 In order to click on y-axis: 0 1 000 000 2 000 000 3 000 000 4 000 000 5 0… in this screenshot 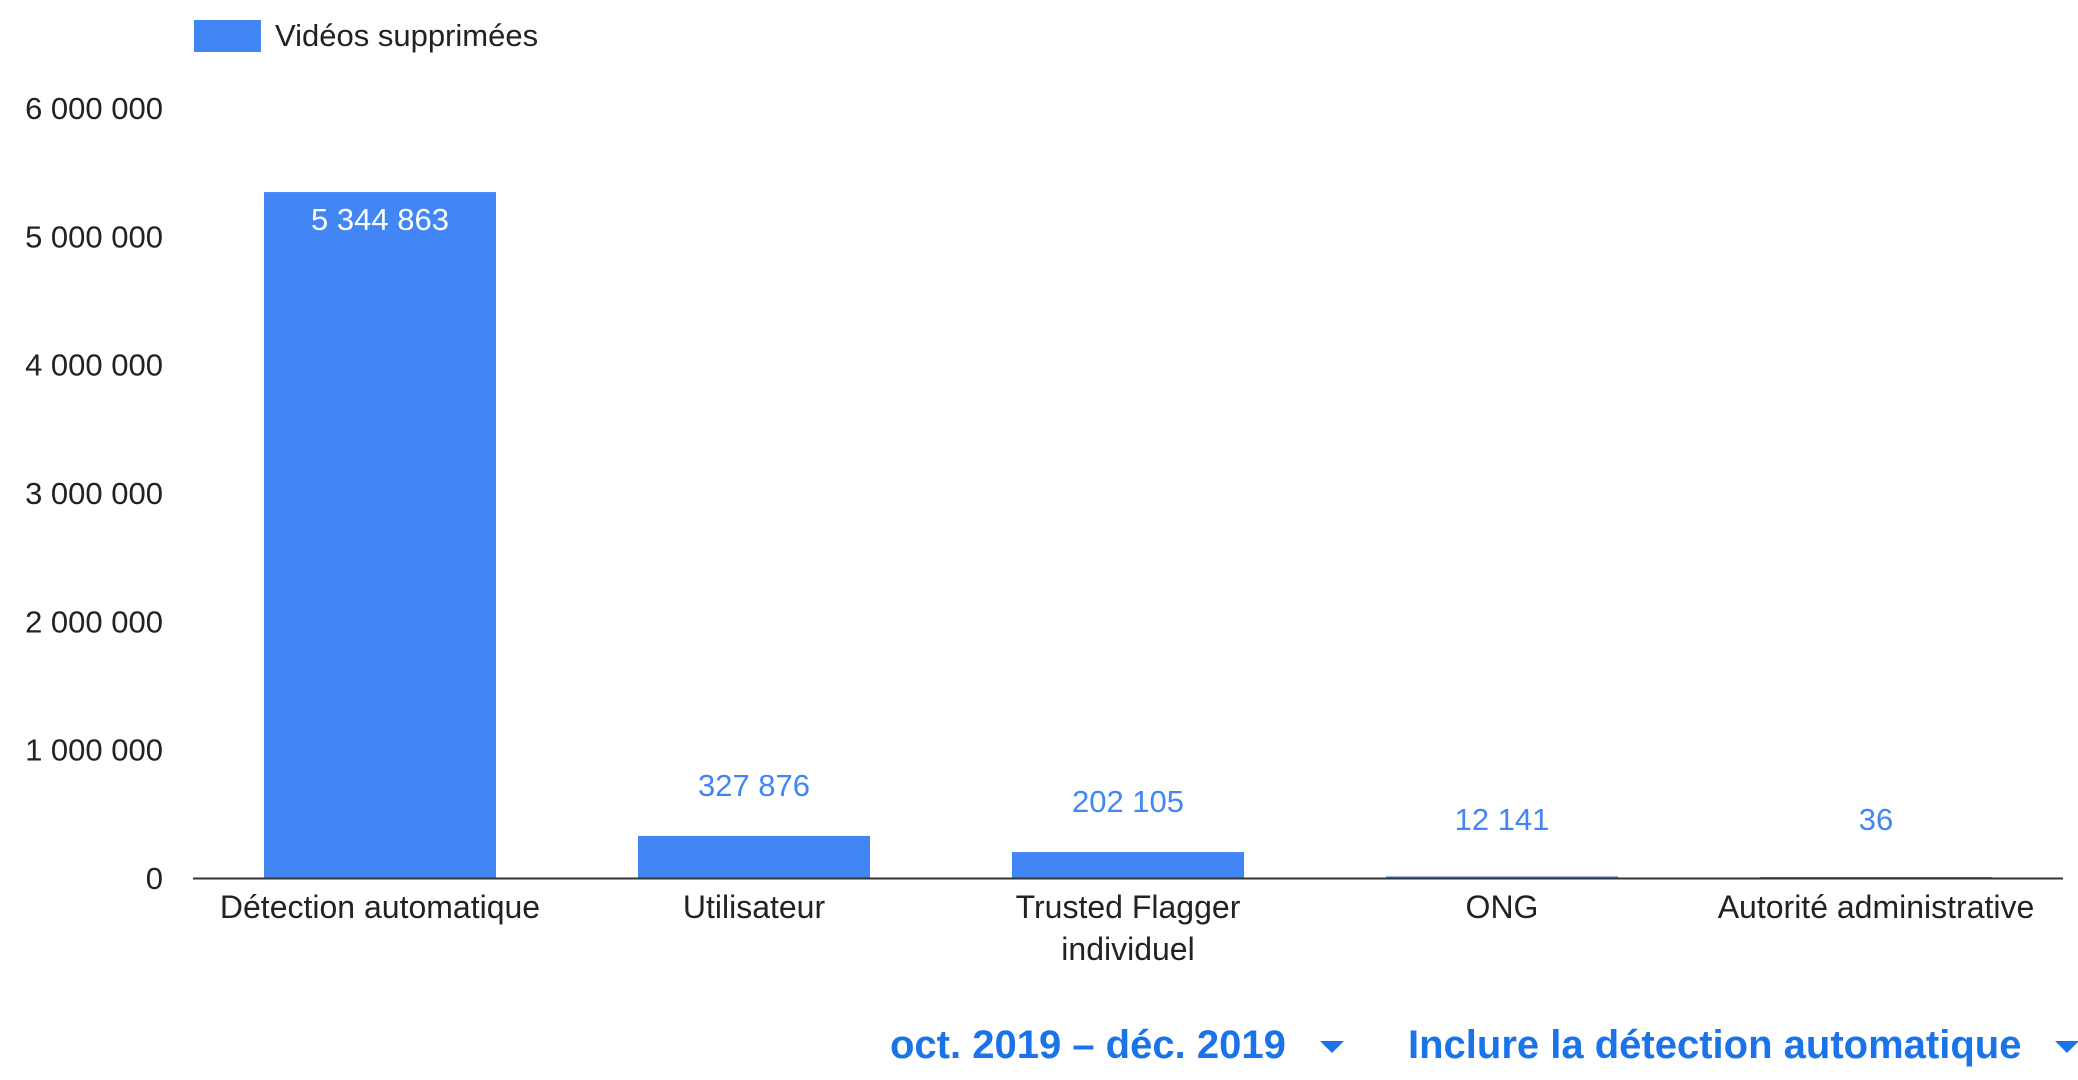, I will do `click(94, 493)`.